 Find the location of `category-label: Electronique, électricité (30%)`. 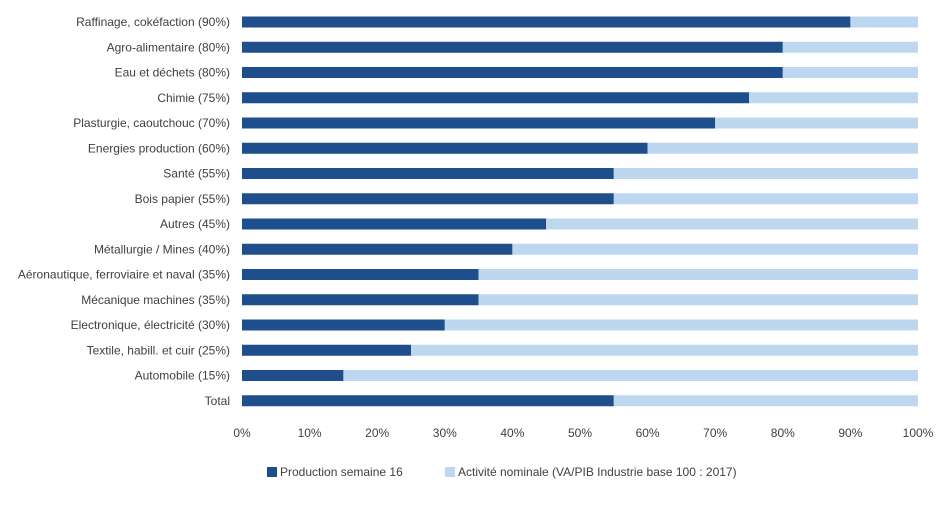

category-label: Electronique, électricité (30%) is located at coordinates (150, 325).